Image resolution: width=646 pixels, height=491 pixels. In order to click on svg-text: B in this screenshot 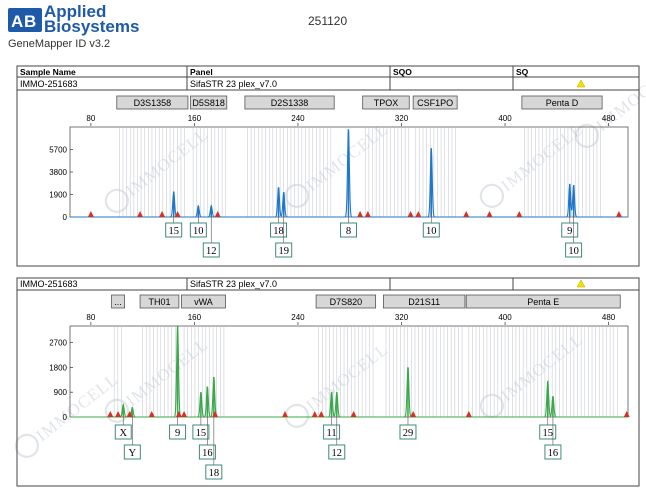, I will do `click(30, 21)`.